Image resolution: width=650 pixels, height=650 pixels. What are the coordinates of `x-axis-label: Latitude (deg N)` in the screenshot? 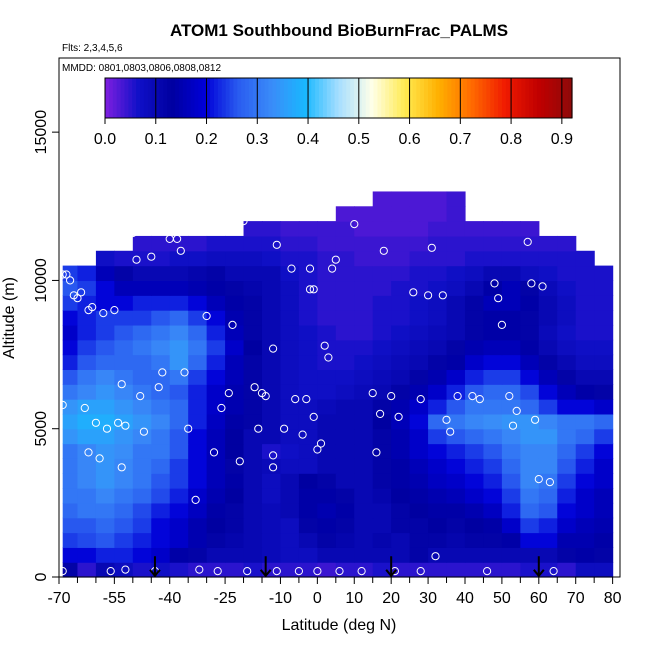 It's located at (339, 625).